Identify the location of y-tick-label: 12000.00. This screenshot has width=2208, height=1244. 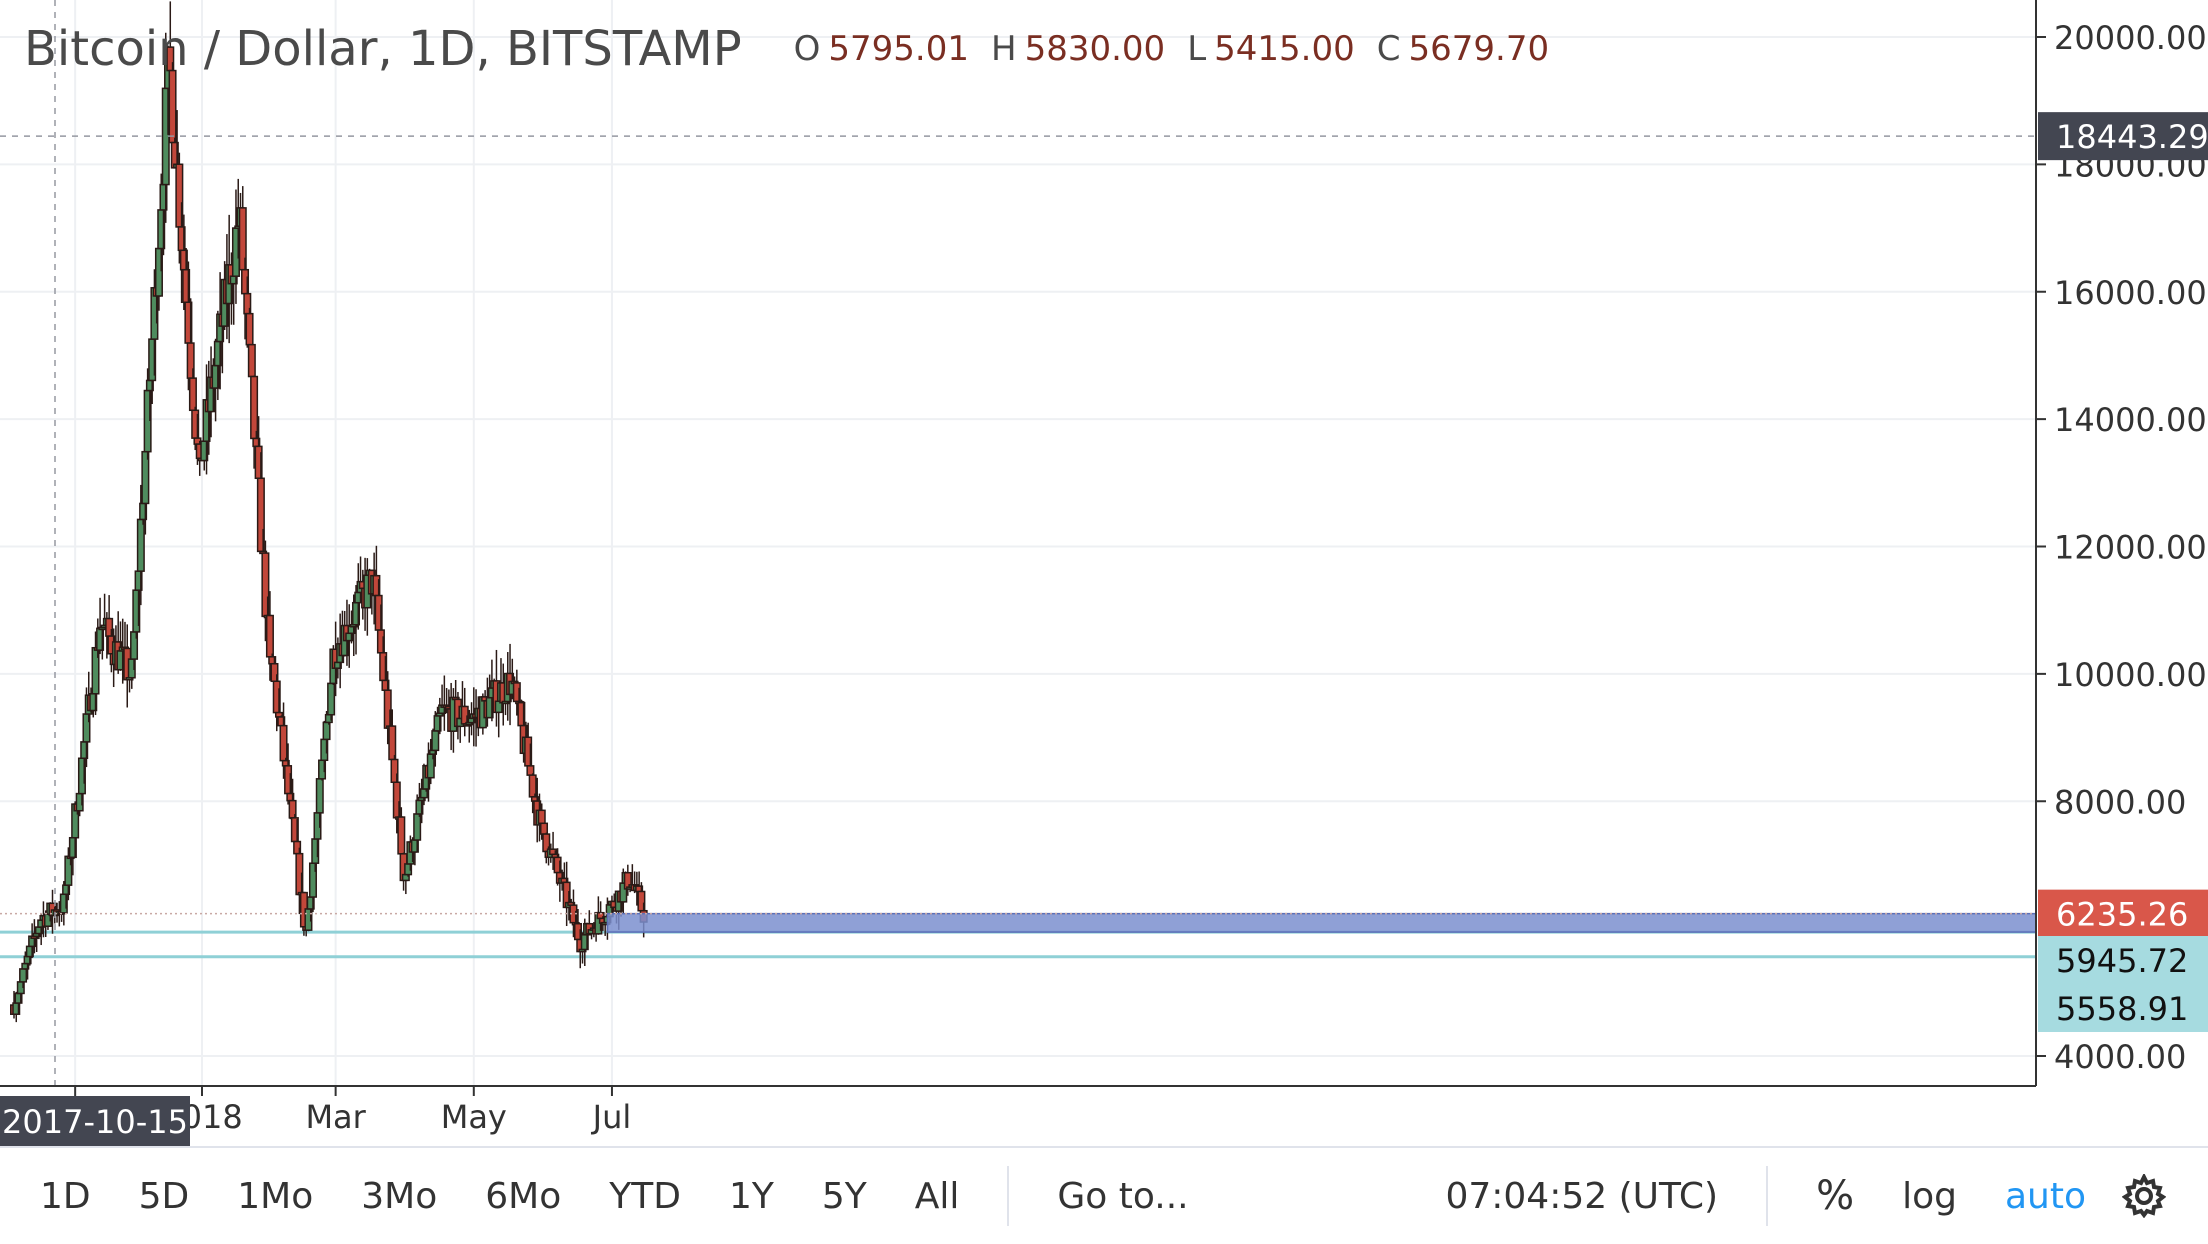
(2130, 548).